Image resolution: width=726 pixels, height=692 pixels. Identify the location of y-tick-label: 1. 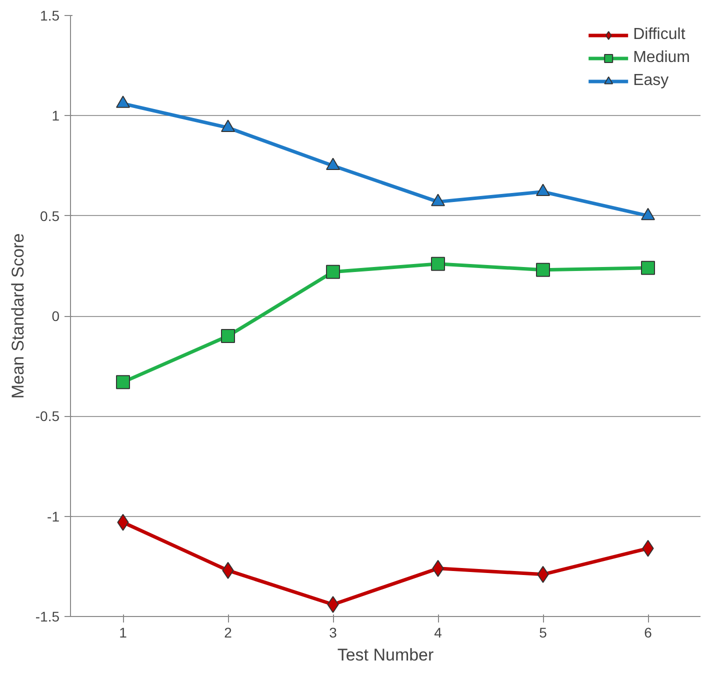
(56, 116).